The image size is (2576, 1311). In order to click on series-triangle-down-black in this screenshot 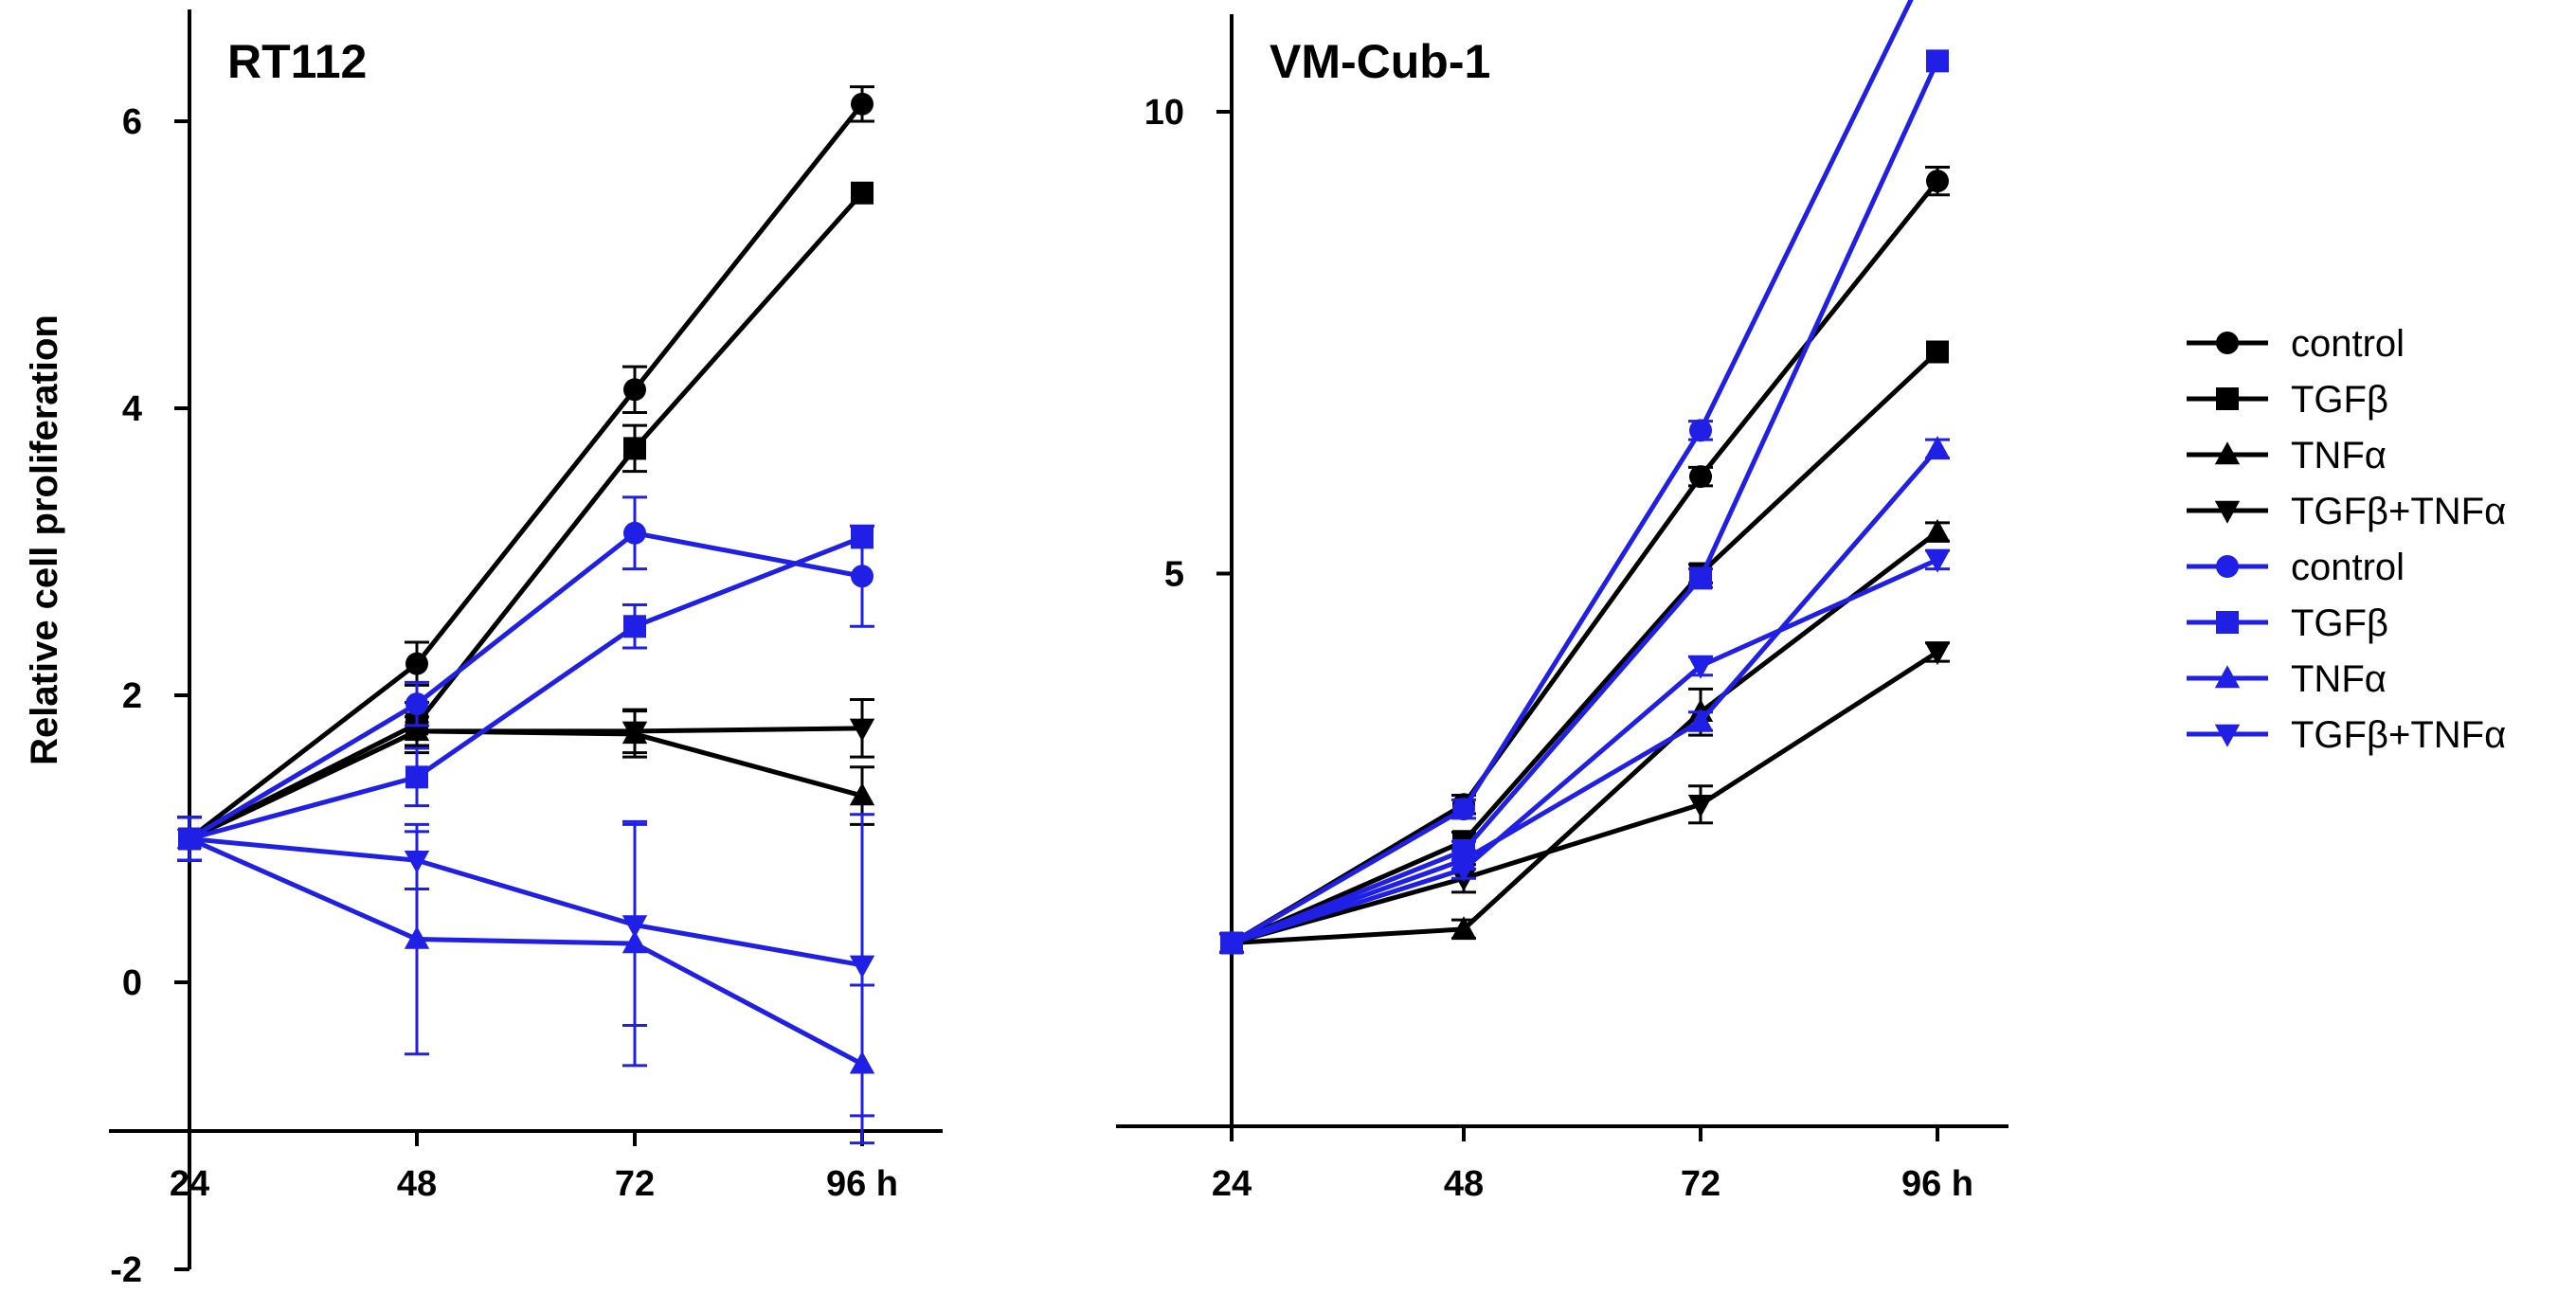, I will do `click(525, 780)`.